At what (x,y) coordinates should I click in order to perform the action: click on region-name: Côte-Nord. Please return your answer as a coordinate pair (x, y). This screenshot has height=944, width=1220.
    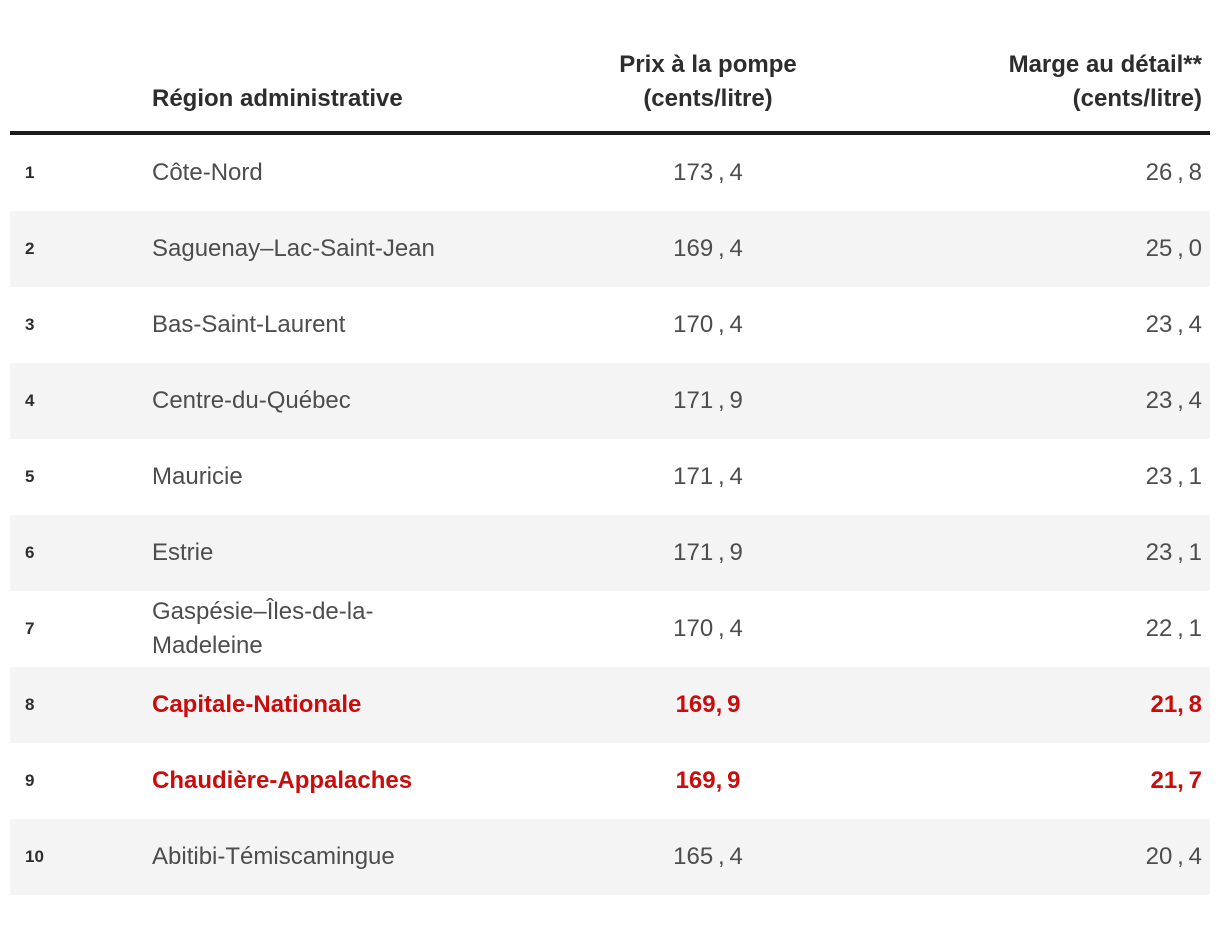
    Looking at the image, I should click on (207, 172).